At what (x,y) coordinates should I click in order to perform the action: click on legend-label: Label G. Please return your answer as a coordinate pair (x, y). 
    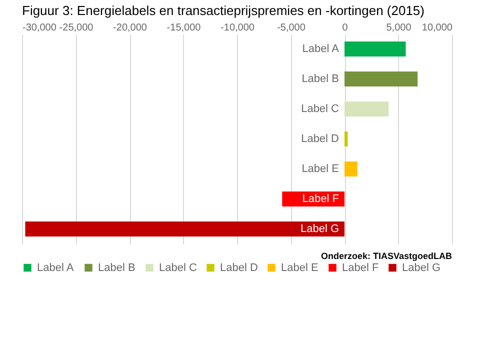
    Looking at the image, I should click on (421, 268).